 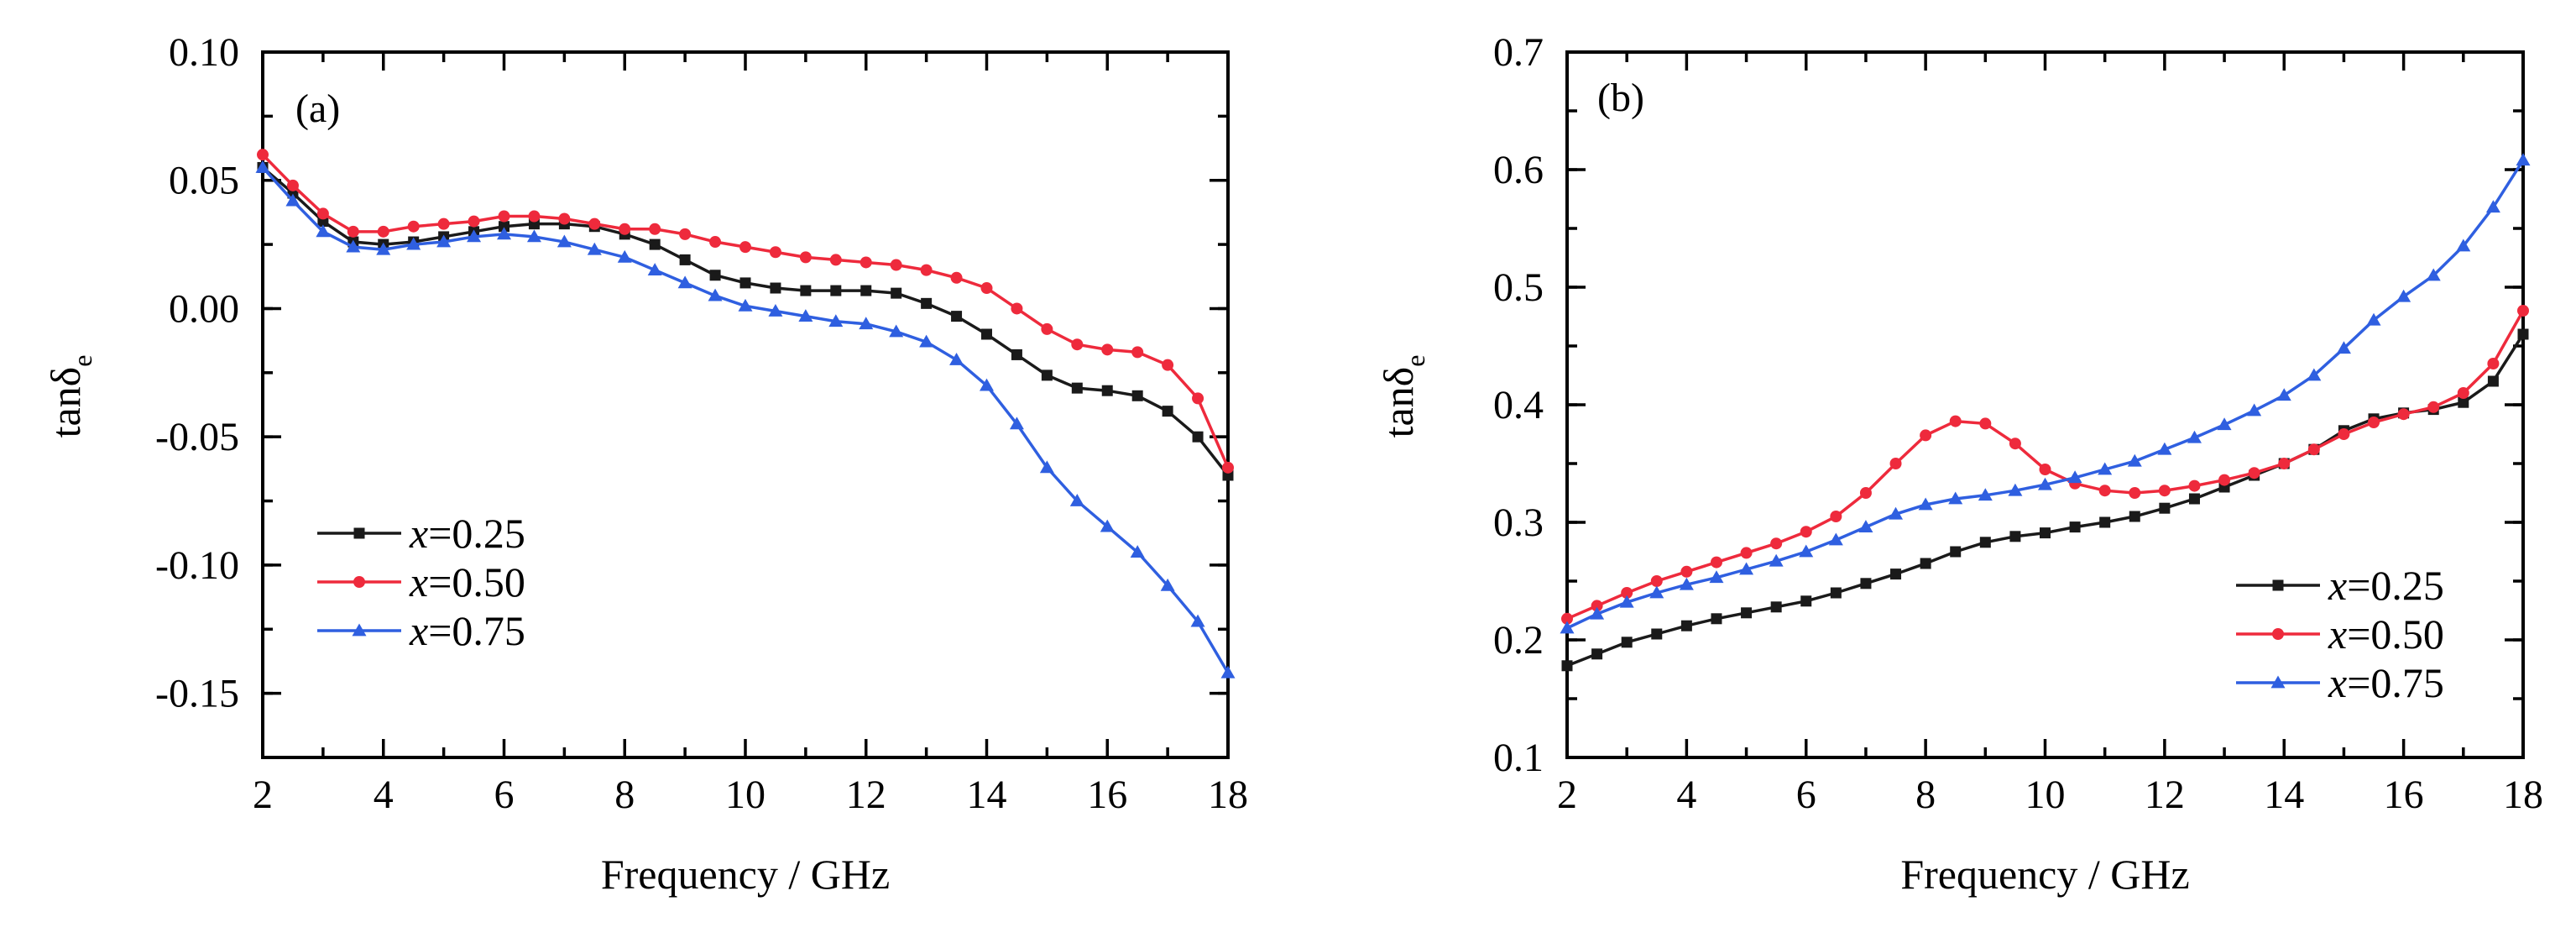 What do you see at coordinates (2044, 875) in the screenshot?
I see `x-axis-title: Frequency / GHz` at bounding box center [2044, 875].